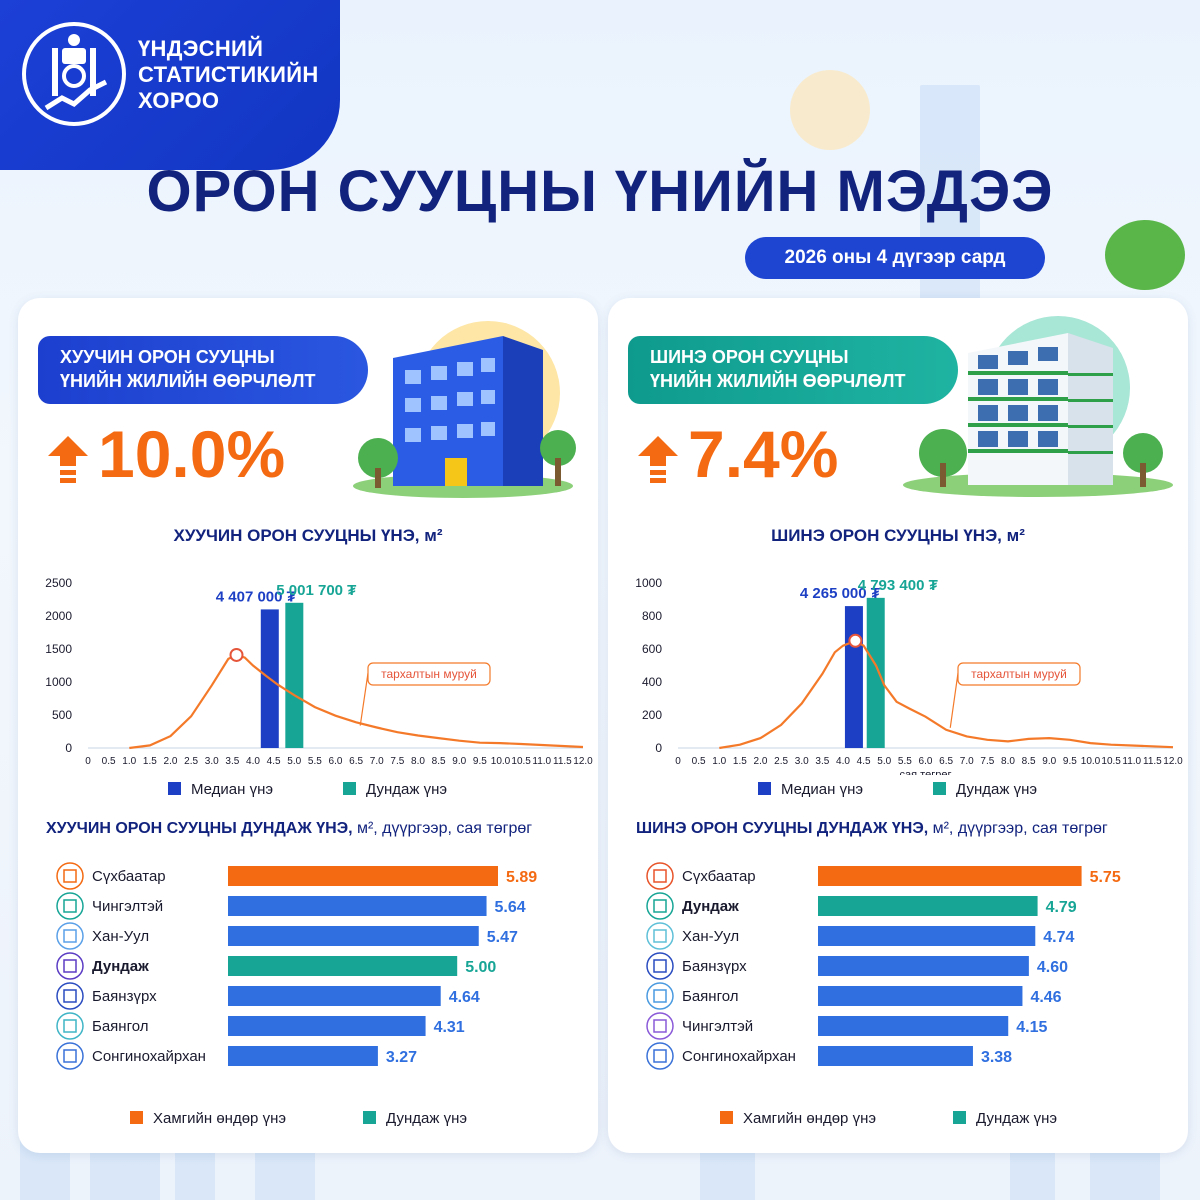 The width and height of the screenshot is (1200, 1200). I want to click on district-value-label: 5.00, so click(480, 967).